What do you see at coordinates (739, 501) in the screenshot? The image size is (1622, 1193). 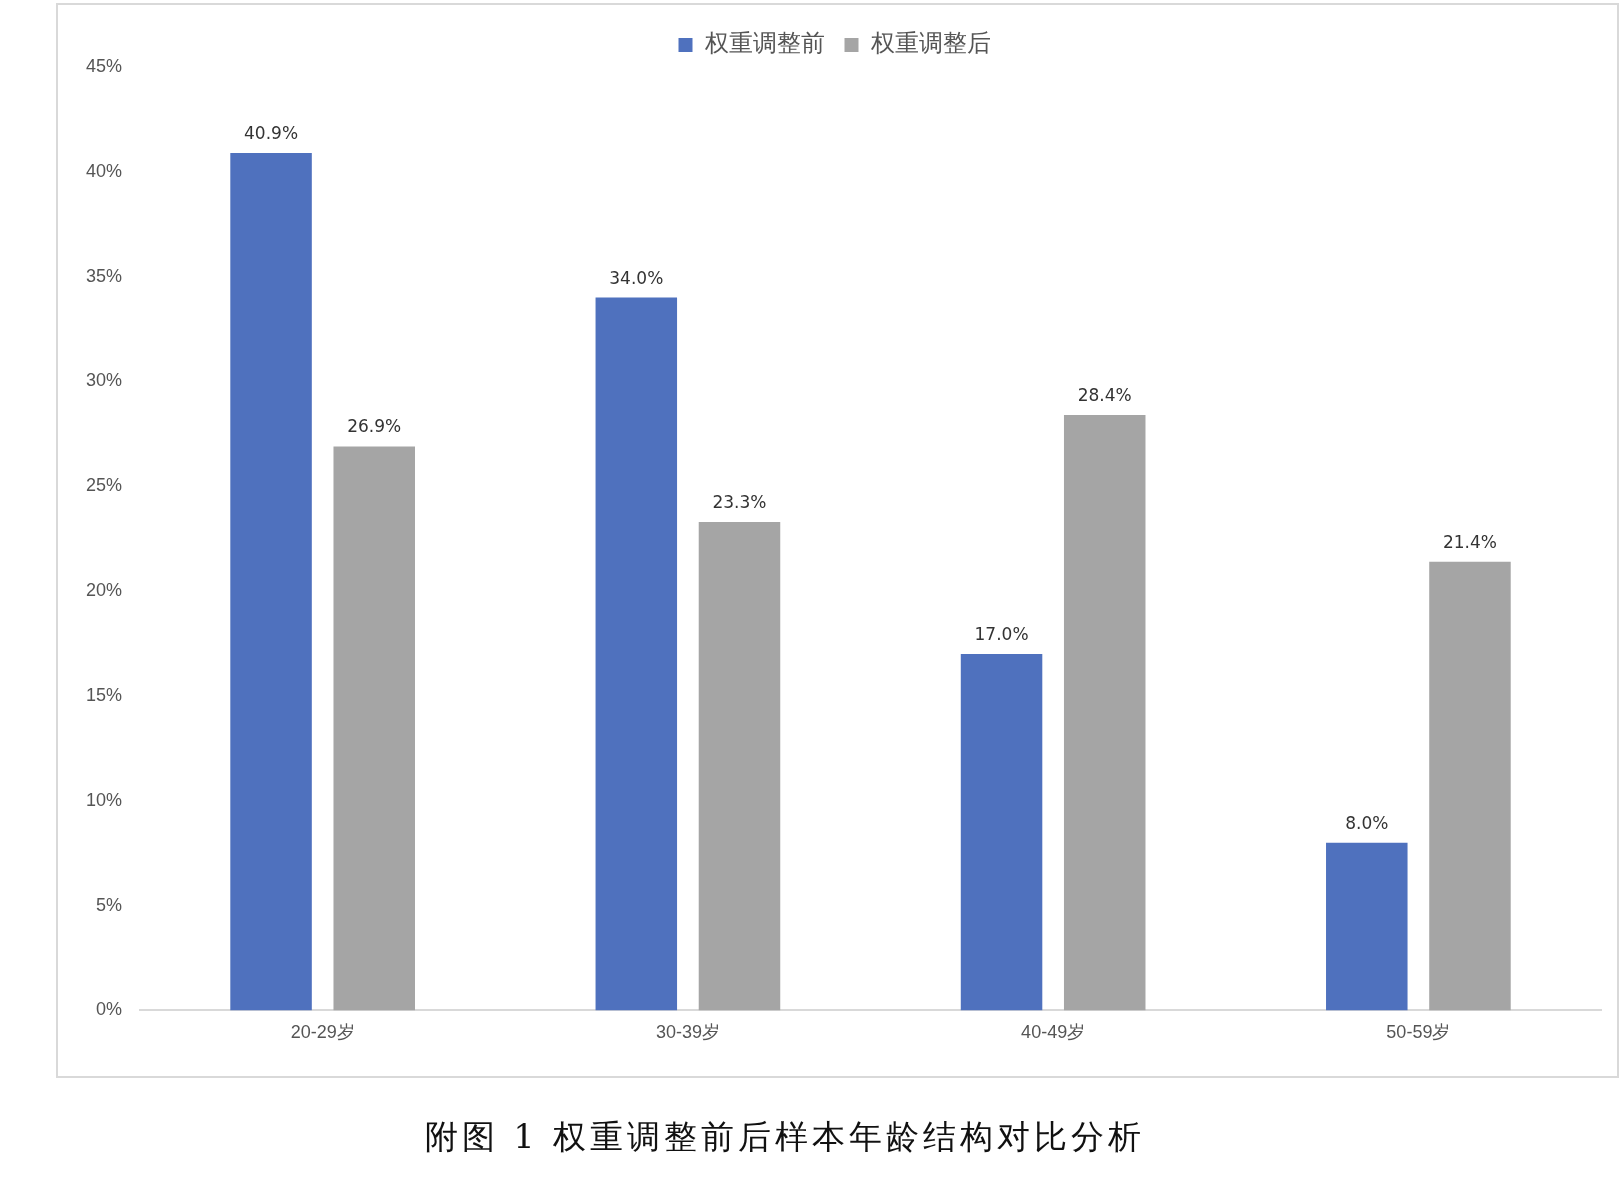 I see `data-label: 23.3%` at bounding box center [739, 501].